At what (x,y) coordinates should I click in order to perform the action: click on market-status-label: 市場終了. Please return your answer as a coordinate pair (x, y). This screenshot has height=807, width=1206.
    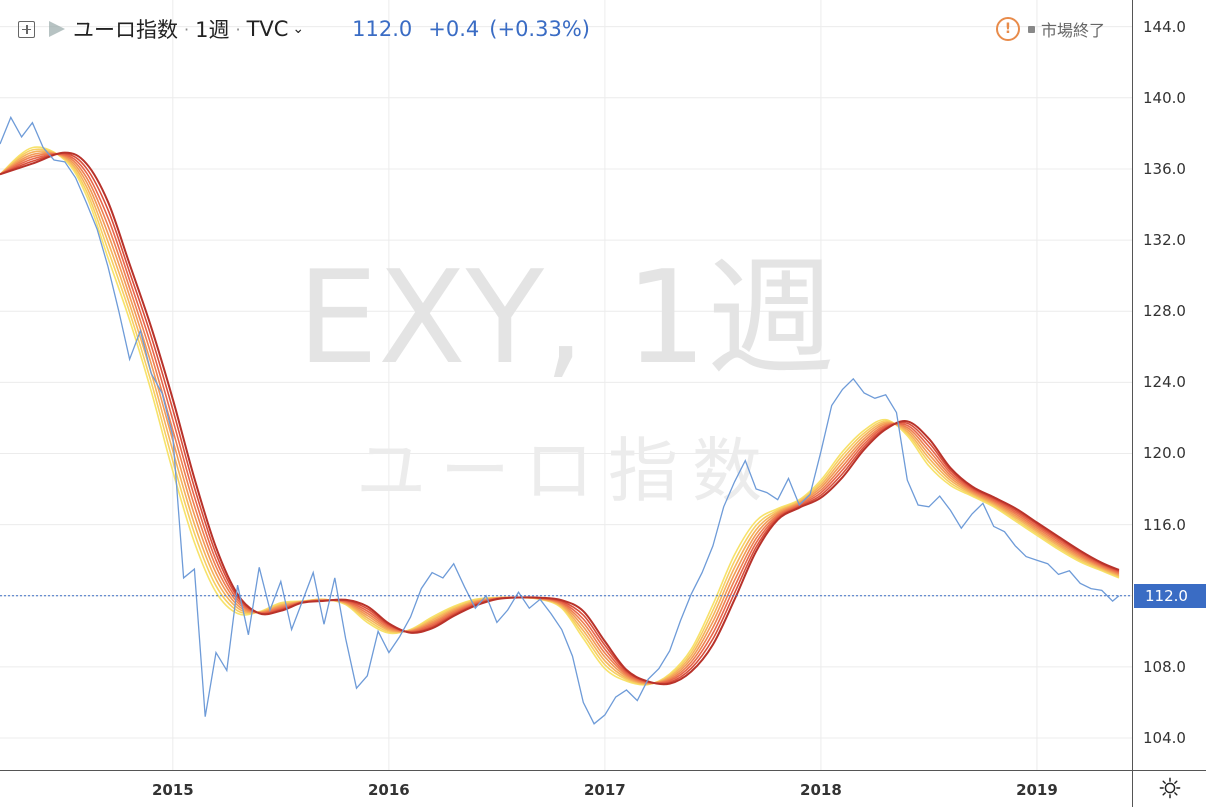
    Looking at the image, I should click on (1073, 30).